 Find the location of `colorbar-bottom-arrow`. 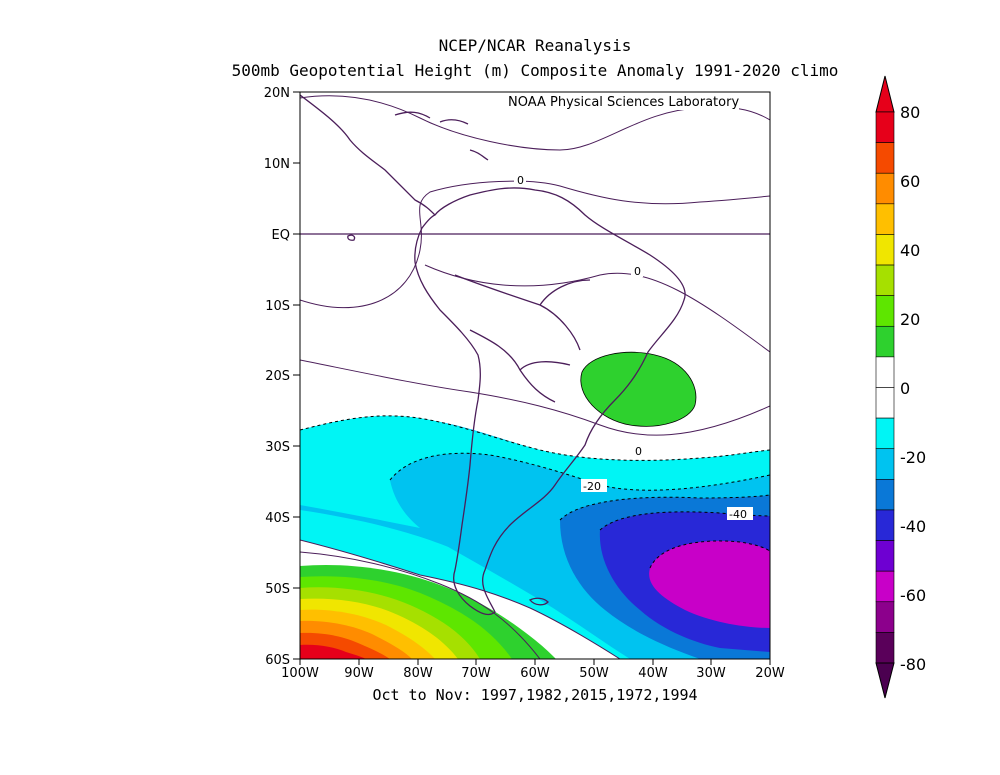

colorbar-bottom-arrow is located at coordinates (885, 680).